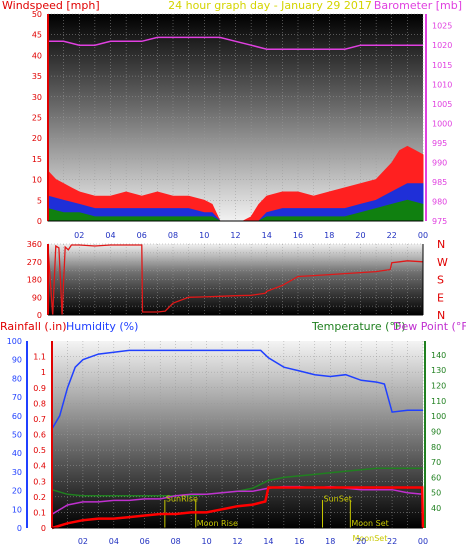 The image size is (466, 555). I want to click on rainfall-tick-label: 1, so click(43, 372).